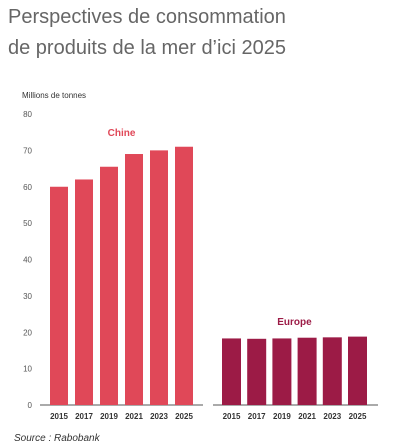 Image resolution: width=400 pixels, height=448 pixels. I want to click on bar-europe-2025, so click(357, 370).